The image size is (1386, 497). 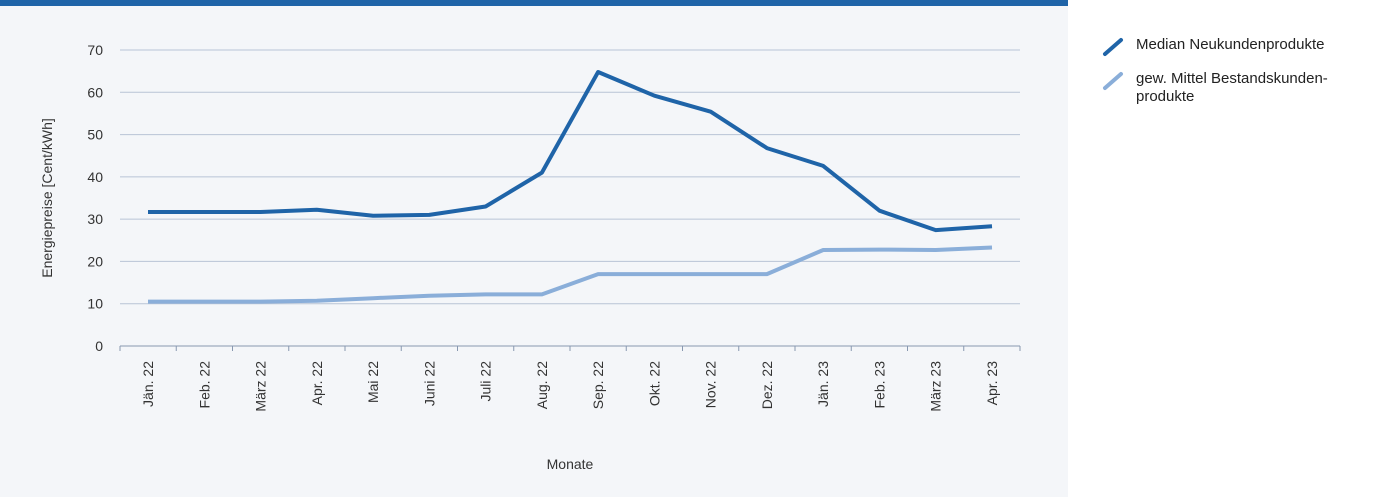 What do you see at coordinates (992, 383) in the screenshot?
I see `x-tick-label: Apr. 23` at bounding box center [992, 383].